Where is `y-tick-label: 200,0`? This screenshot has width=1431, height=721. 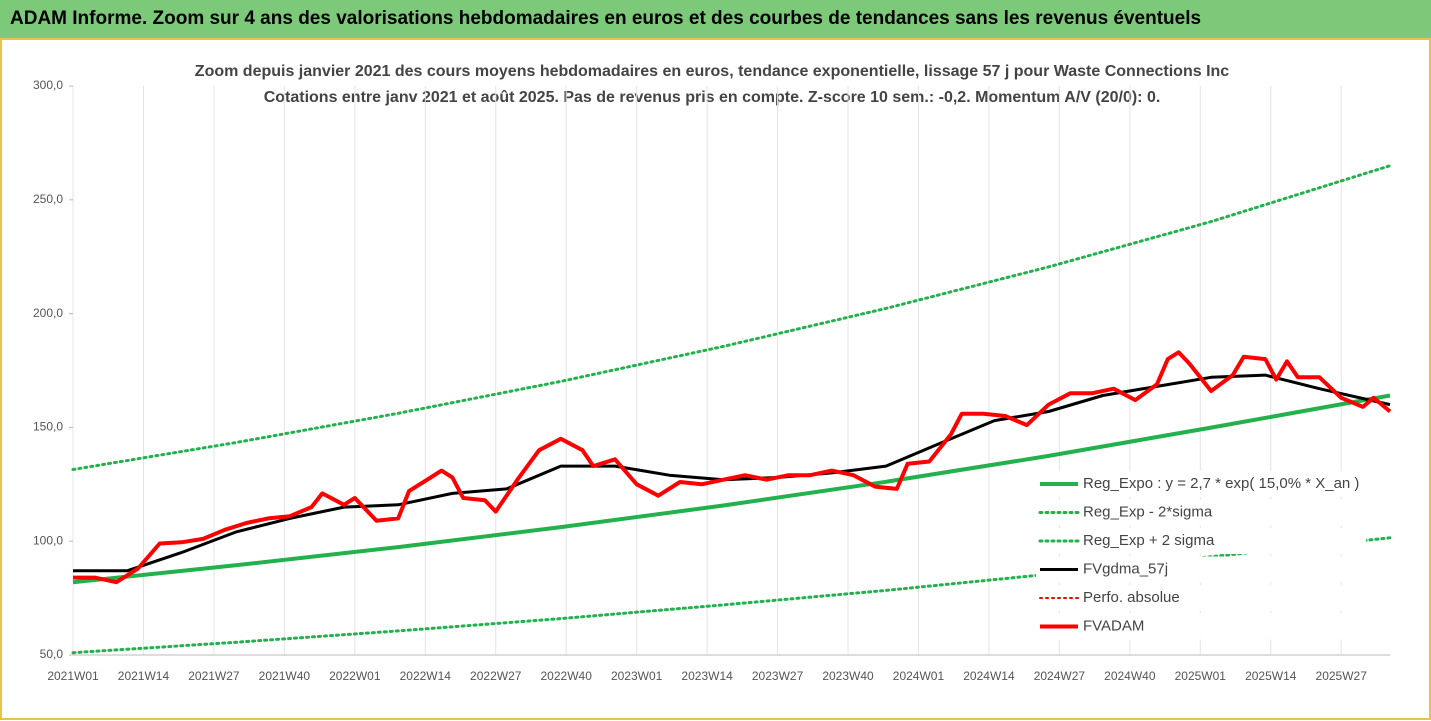 y-tick-label: 200,0 is located at coordinates (48, 313).